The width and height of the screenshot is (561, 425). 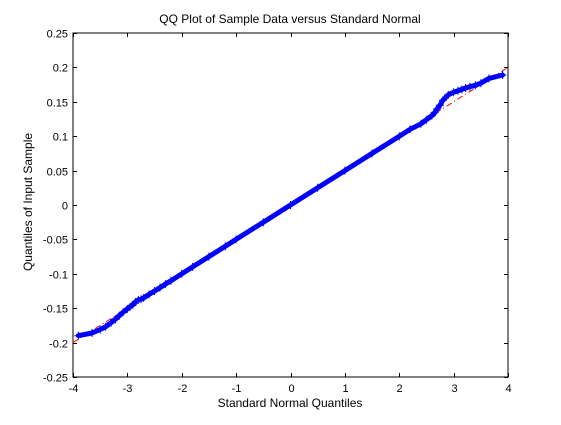 What do you see at coordinates (55, 379) in the screenshot?
I see `y-tick-label: -0.25` at bounding box center [55, 379].